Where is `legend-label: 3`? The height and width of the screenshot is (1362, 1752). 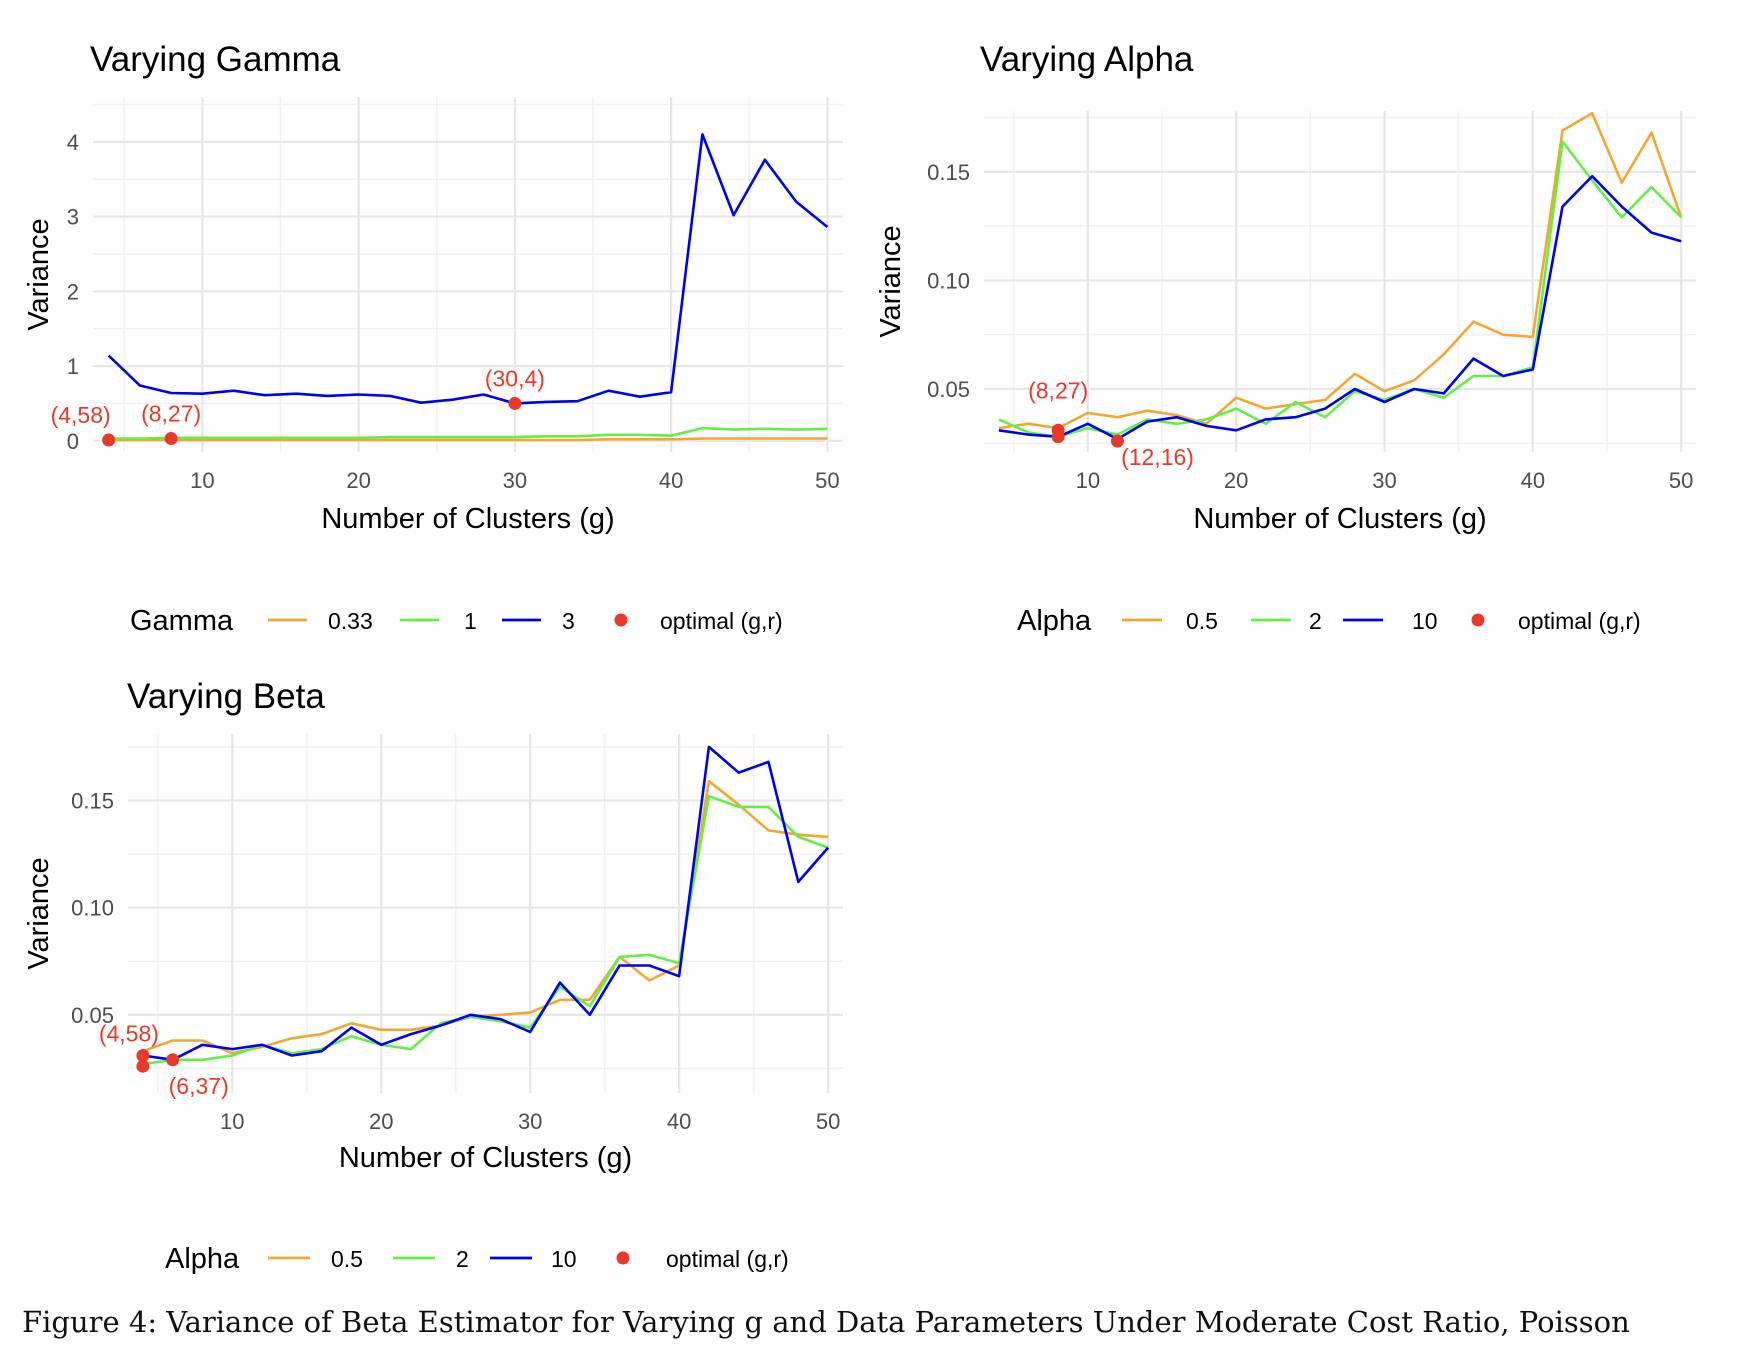 legend-label: 3 is located at coordinates (568, 621).